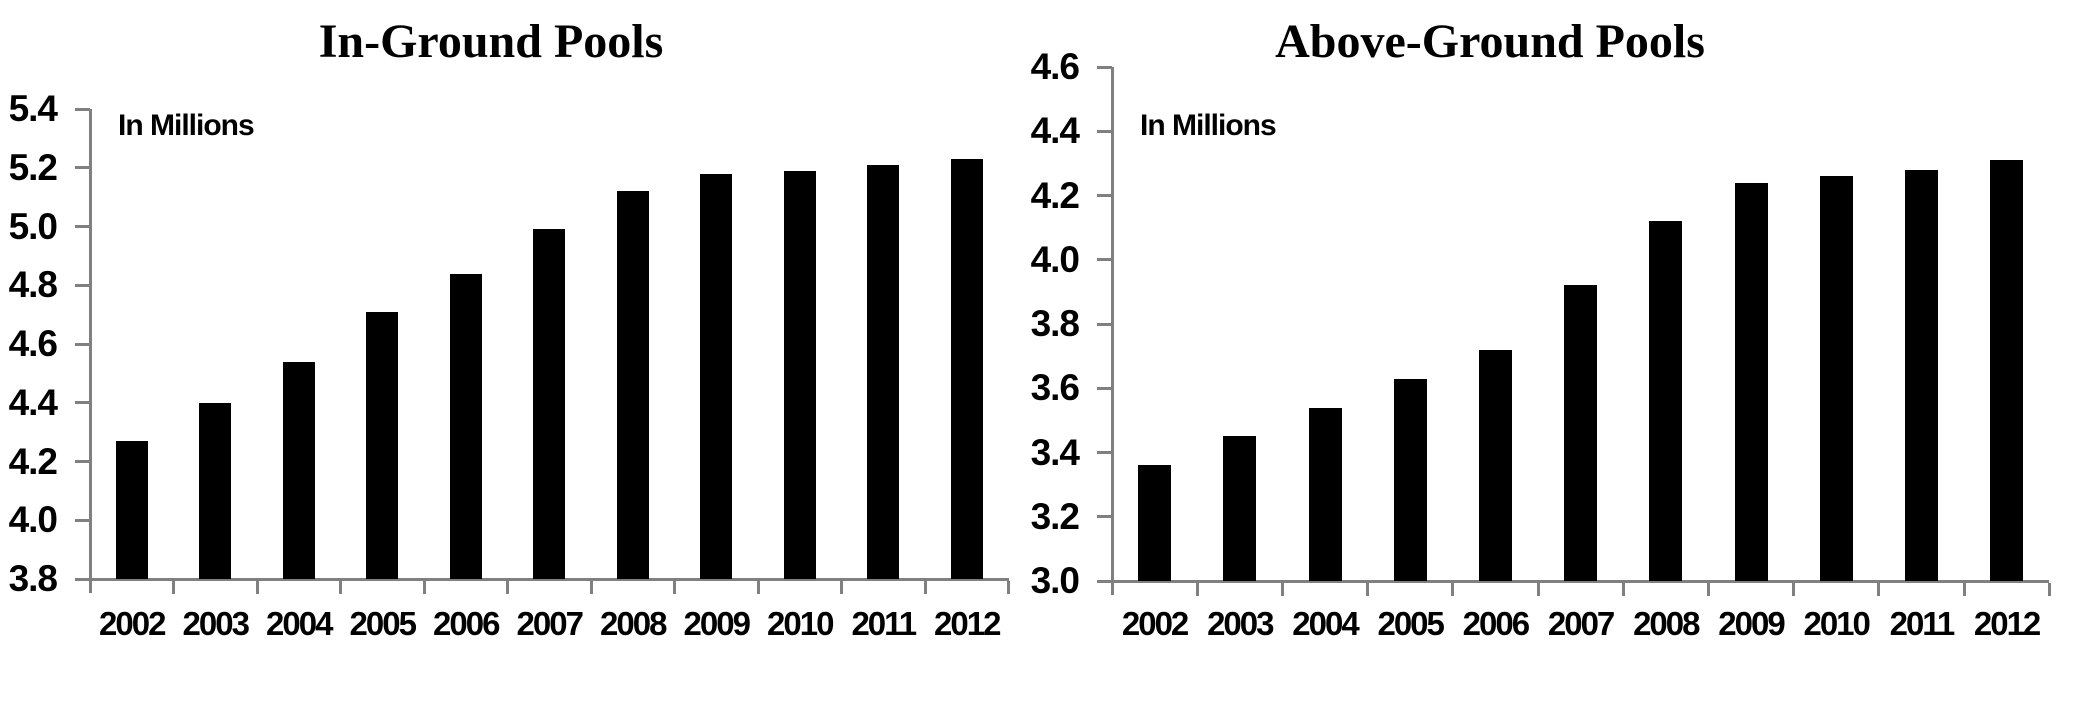 This screenshot has height=708, width=2100. I want to click on x-tick-label: 2002, so click(132, 623).